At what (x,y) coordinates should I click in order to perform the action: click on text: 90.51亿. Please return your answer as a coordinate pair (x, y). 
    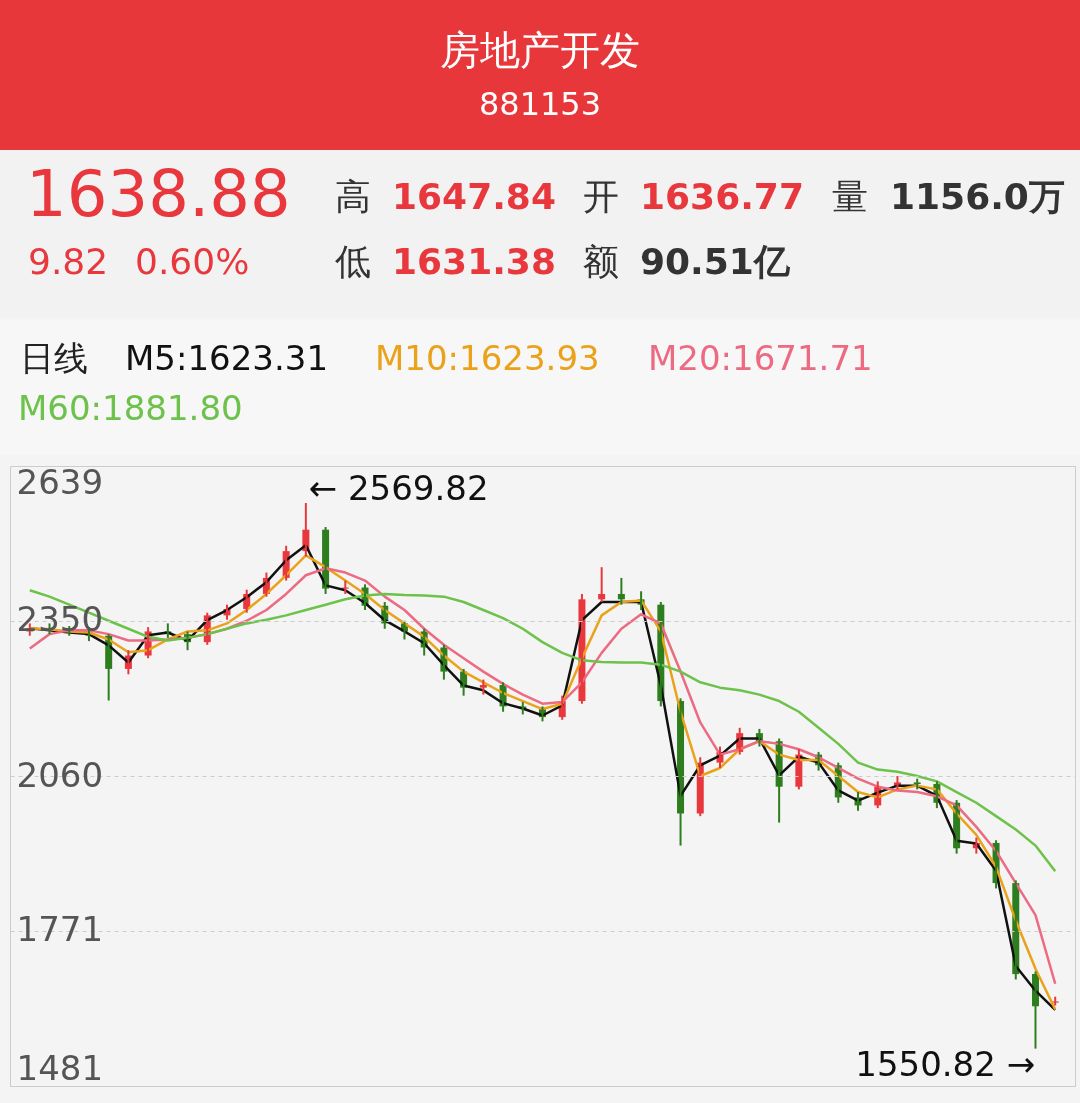
    Looking at the image, I should click on (715, 261).